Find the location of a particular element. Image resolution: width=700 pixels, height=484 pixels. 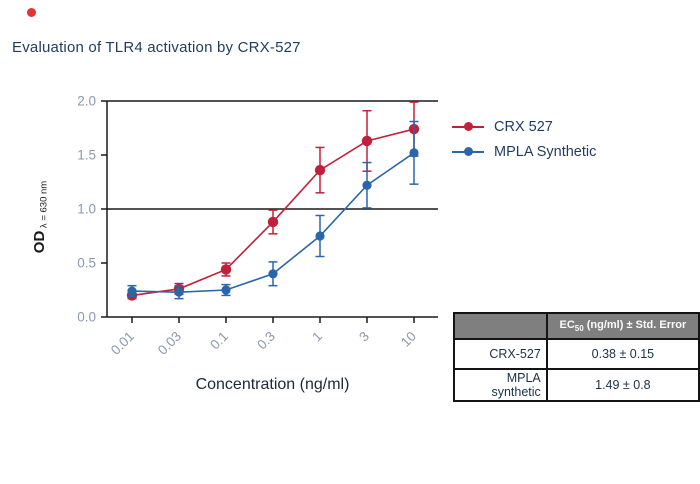

y-tick-label: 2.0 is located at coordinates (86, 101).